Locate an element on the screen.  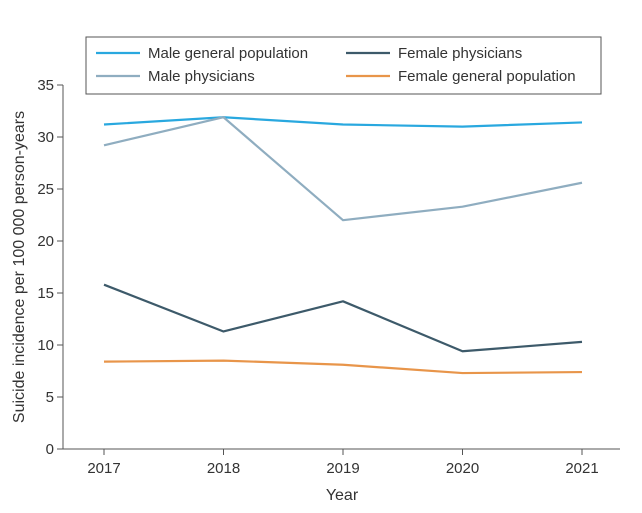
y-ticks: 0 5 10 15 20 25 30 35 is located at coordinates (50, 267).